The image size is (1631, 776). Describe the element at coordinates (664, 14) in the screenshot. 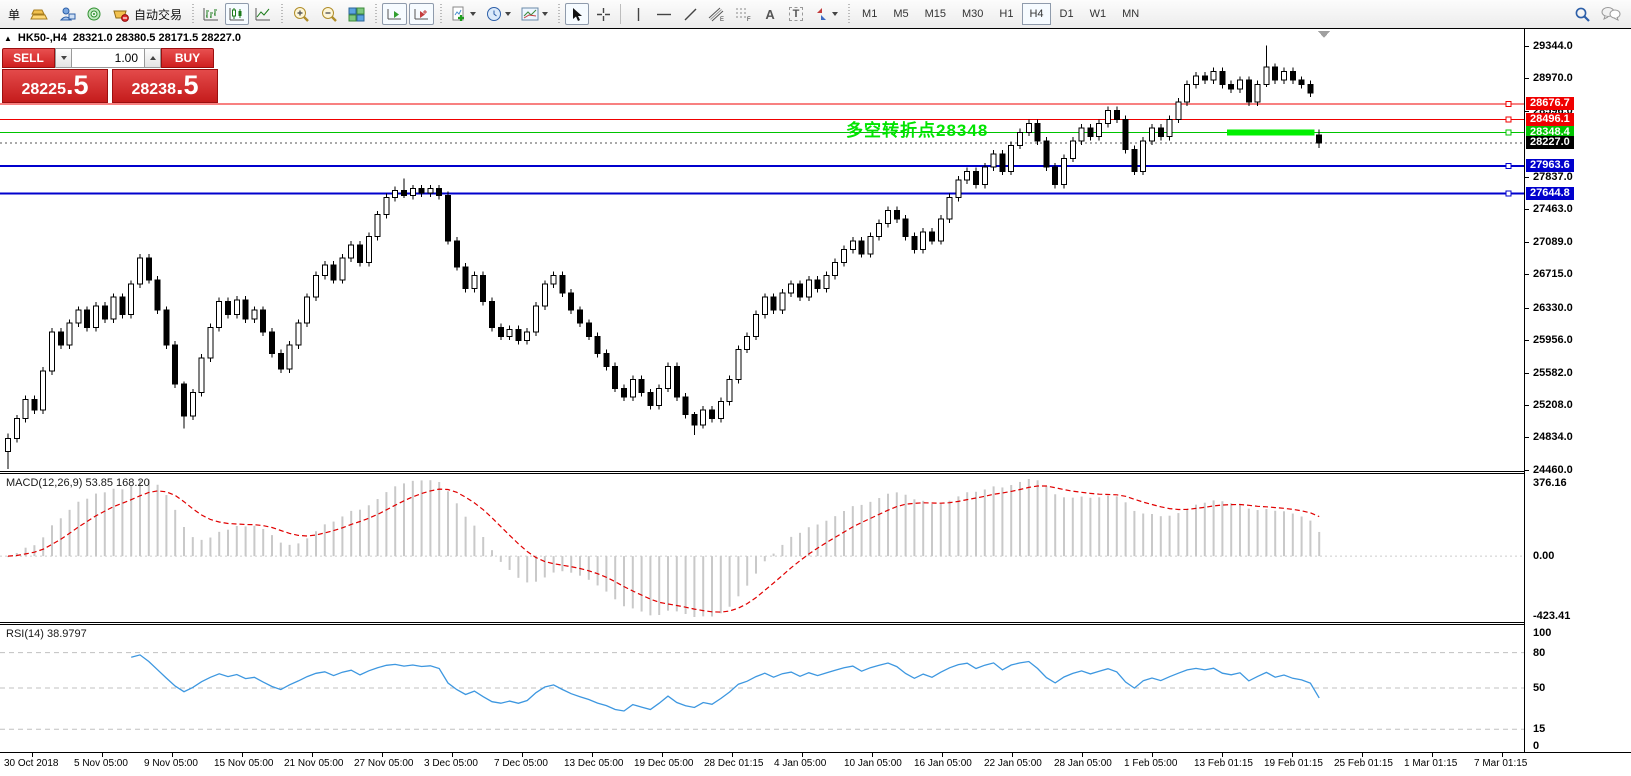

I see `horizontal-line-tool-button` at that location.